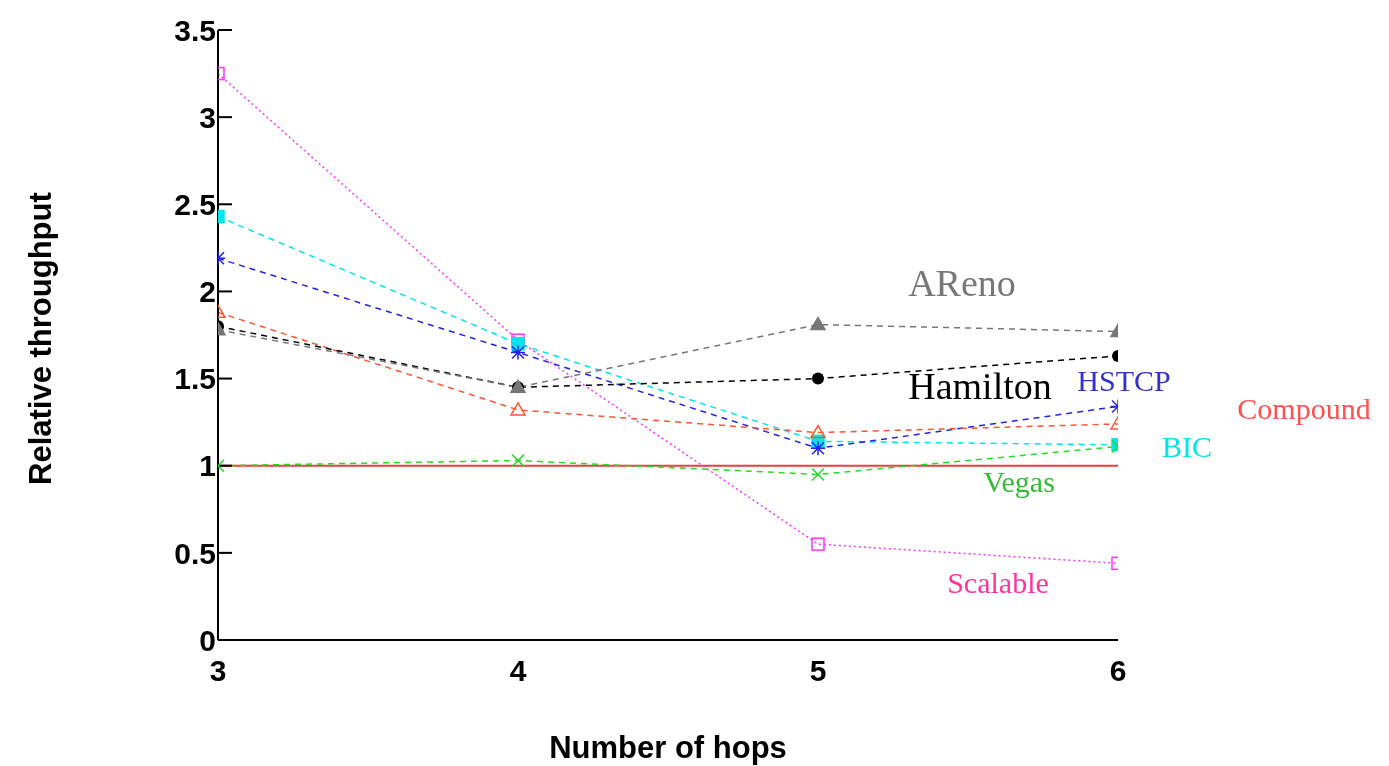 This screenshot has height=766, width=1389. What do you see at coordinates (207, 292) in the screenshot?
I see `y-tick-label: 2` at bounding box center [207, 292].